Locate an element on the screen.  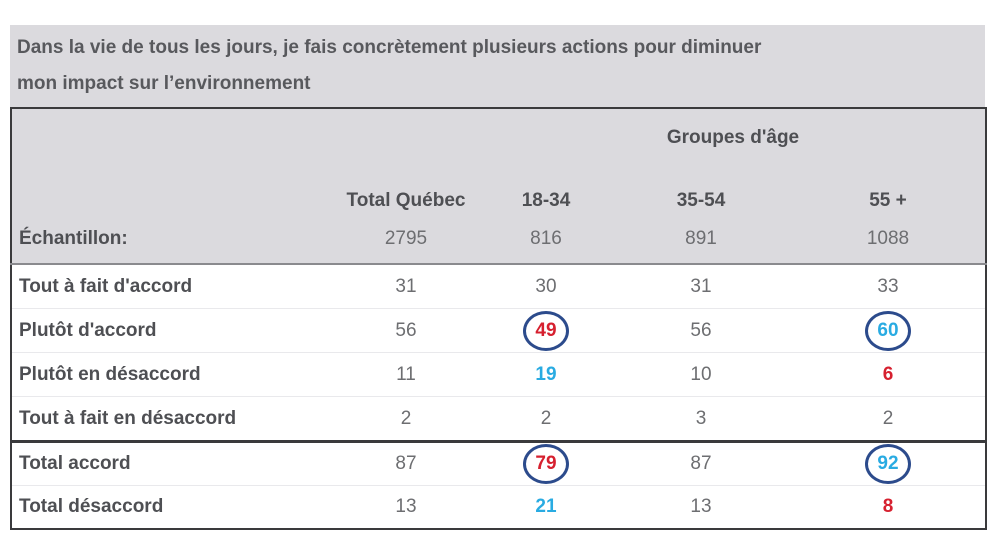
value-cell: 92 is located at coordinates (888, 464).